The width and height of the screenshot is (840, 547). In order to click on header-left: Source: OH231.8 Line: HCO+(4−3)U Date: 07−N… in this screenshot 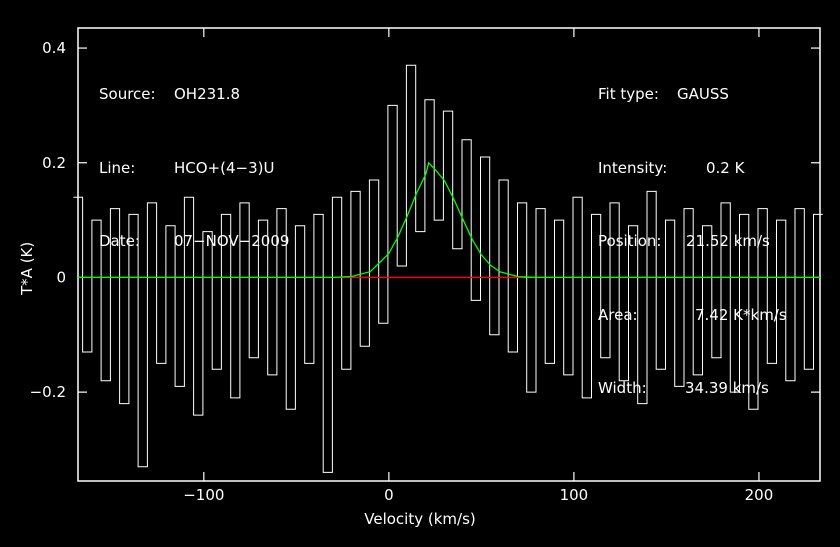, I will do `click(194, 155)`.